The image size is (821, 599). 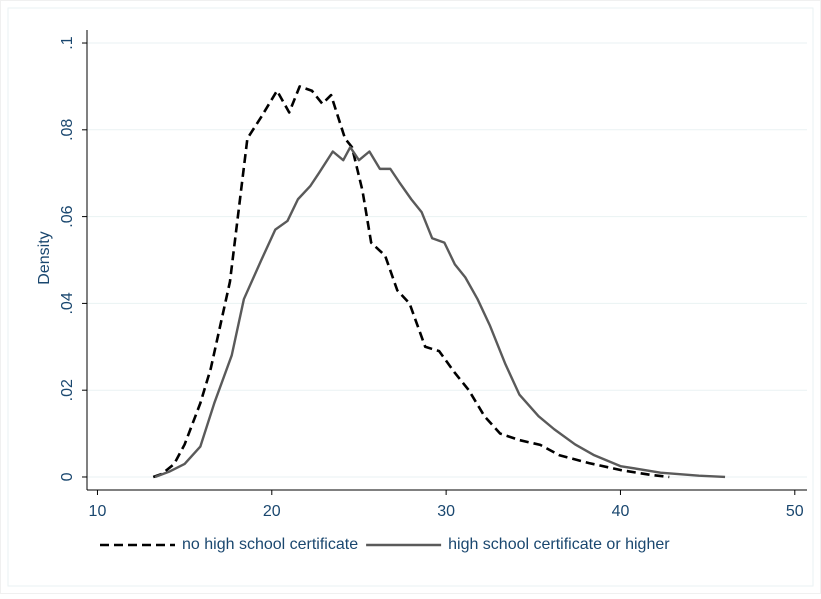 What do you see at coordinates (559, 544) in the screenshot?
I see `legend-label: high school certificate or higher` at bounding box center [559, 544].